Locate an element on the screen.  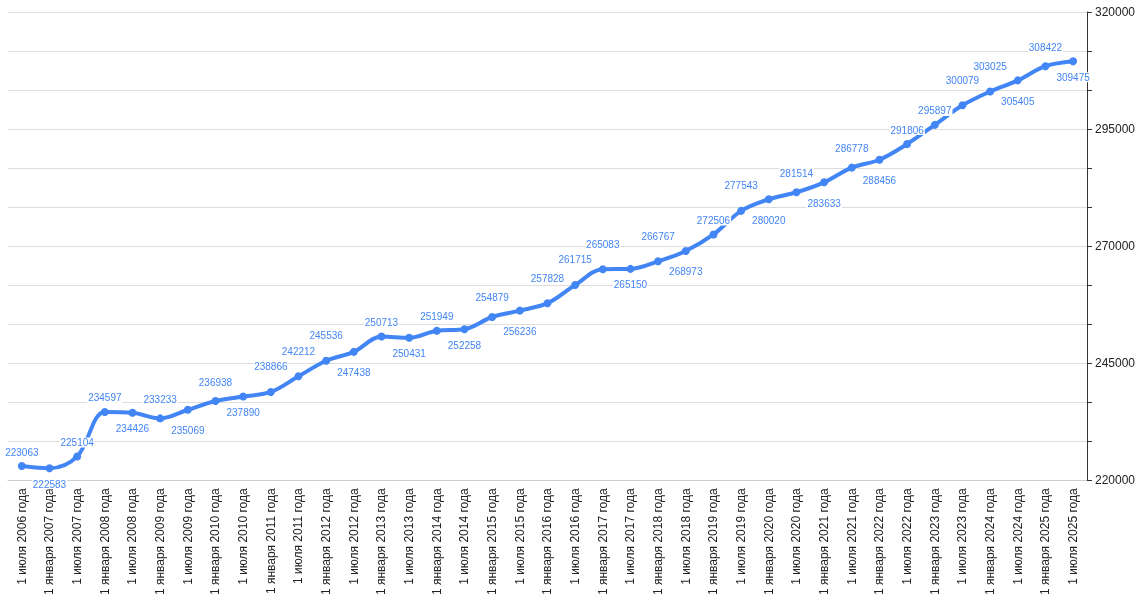
x-tick-label: 1 июля 2010 года is located at coordinates (243, 536).